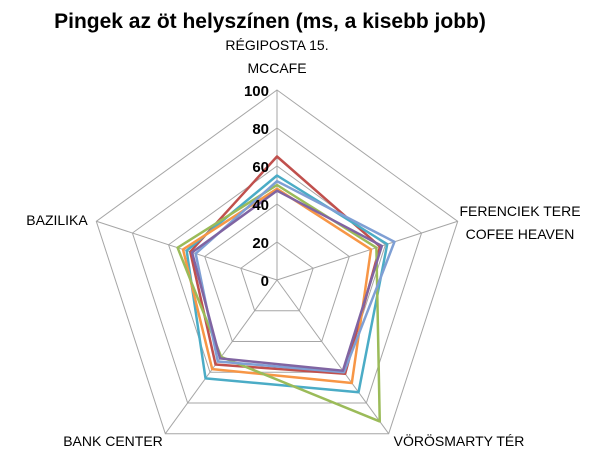  What do you see at coordinates (260, 129) in the screenshot?
I see `tick-label: 80` at bounding box center [260, 129].